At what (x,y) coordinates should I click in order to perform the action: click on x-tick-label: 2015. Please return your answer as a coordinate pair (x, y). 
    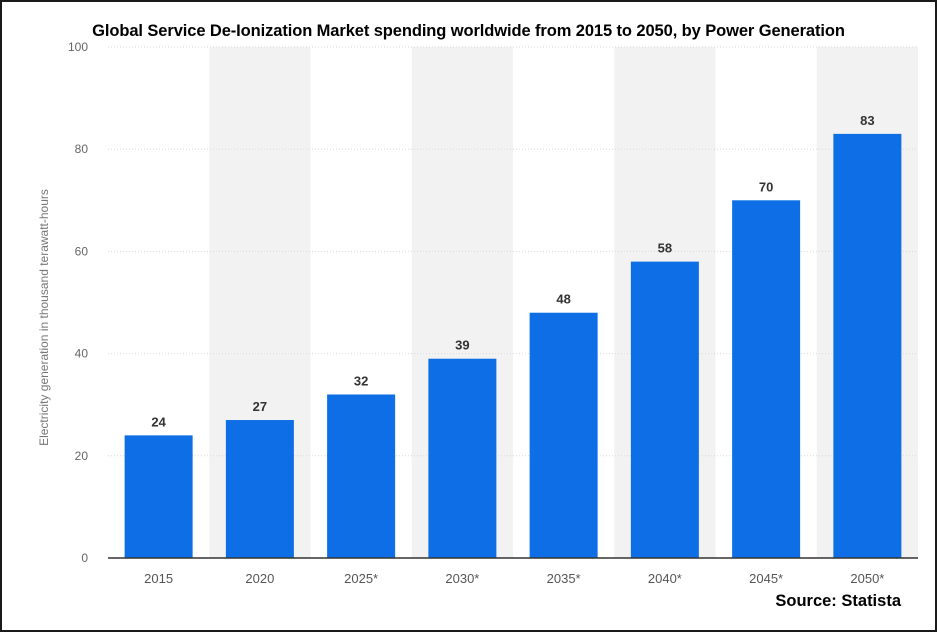
    Looking at the image, I should click on (158, 578).